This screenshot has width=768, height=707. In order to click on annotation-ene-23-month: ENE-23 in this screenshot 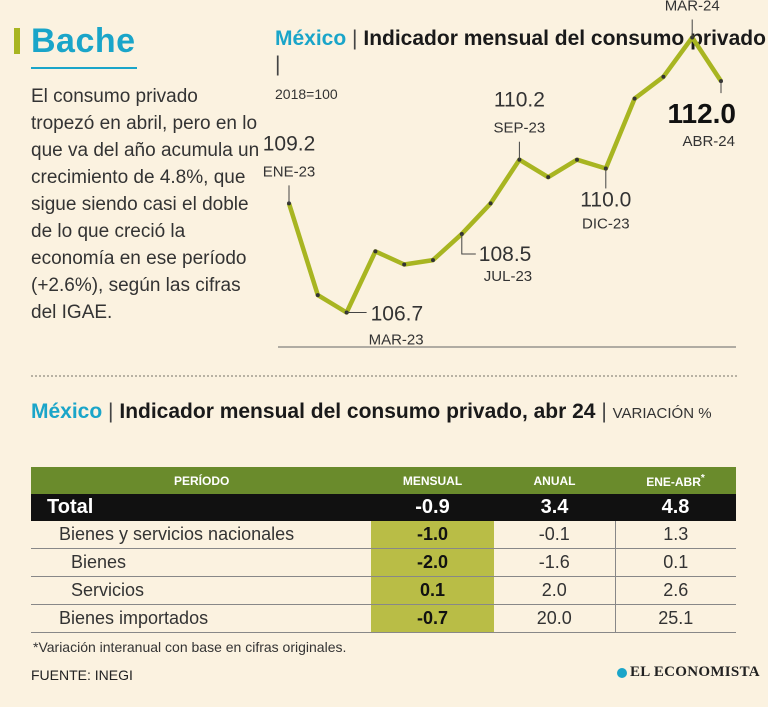, I will do `click(289, 171)`.